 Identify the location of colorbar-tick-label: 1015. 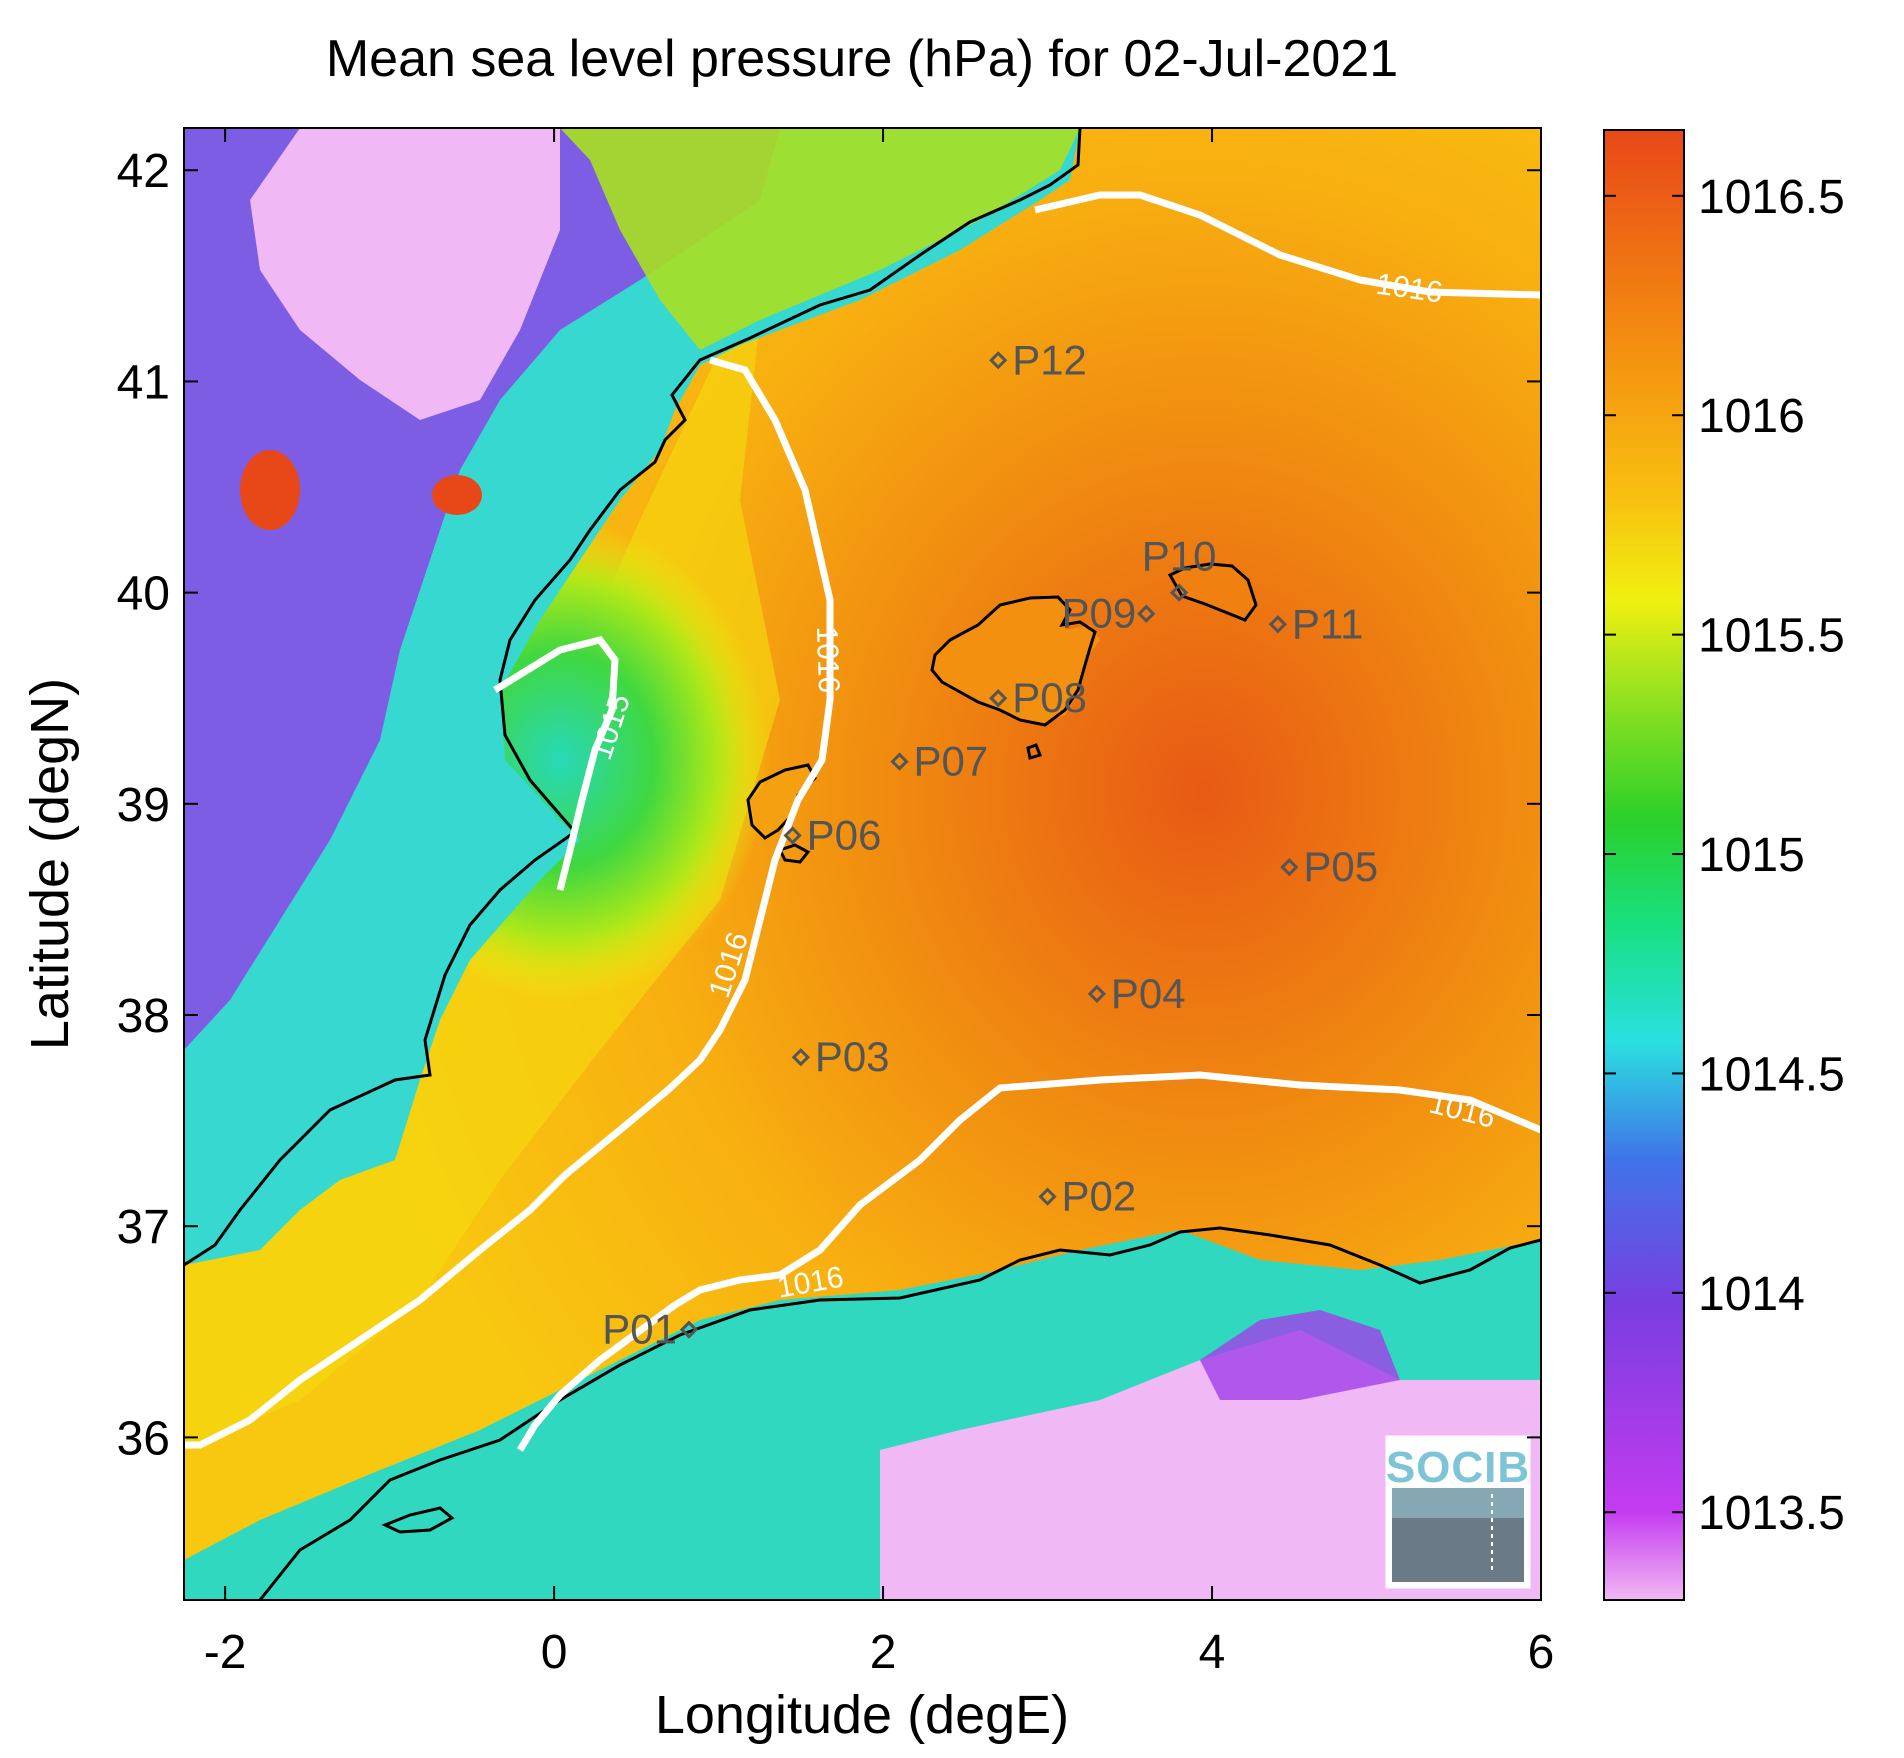
(1751, 855).